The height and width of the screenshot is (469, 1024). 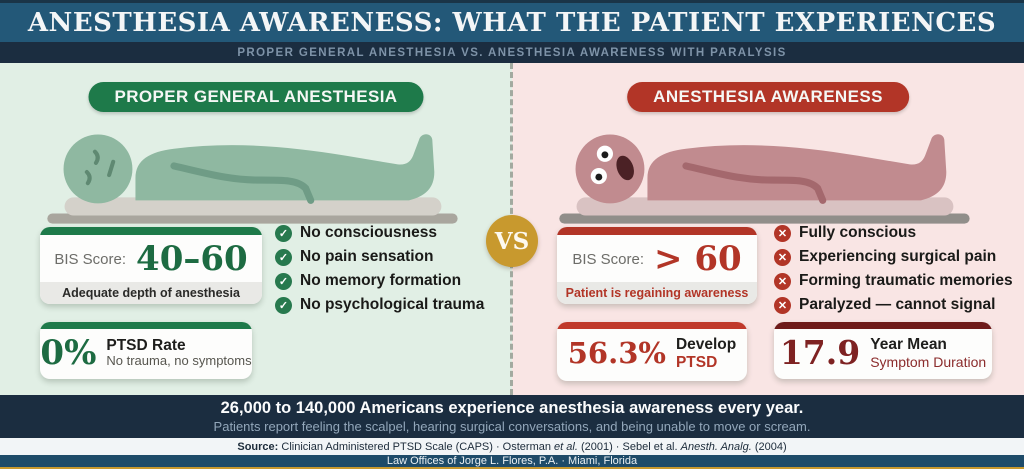 What do you see at coordinates (258, 446) in the screenshot?
I see `source-label: Source:` at bounding box center [258, 446].